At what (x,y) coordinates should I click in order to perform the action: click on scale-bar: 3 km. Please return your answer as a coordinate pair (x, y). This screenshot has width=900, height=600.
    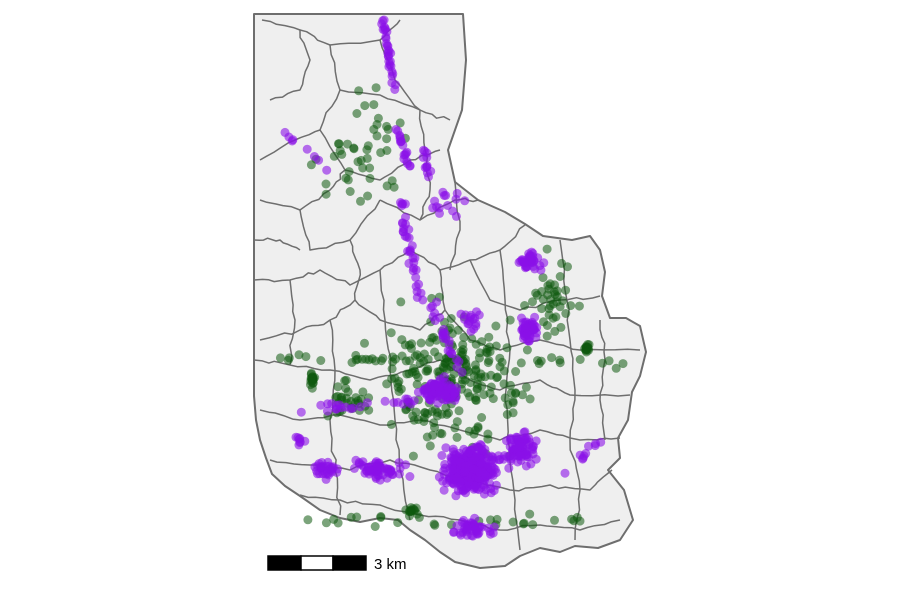
    Looking at the image, I should click on (337, 564).